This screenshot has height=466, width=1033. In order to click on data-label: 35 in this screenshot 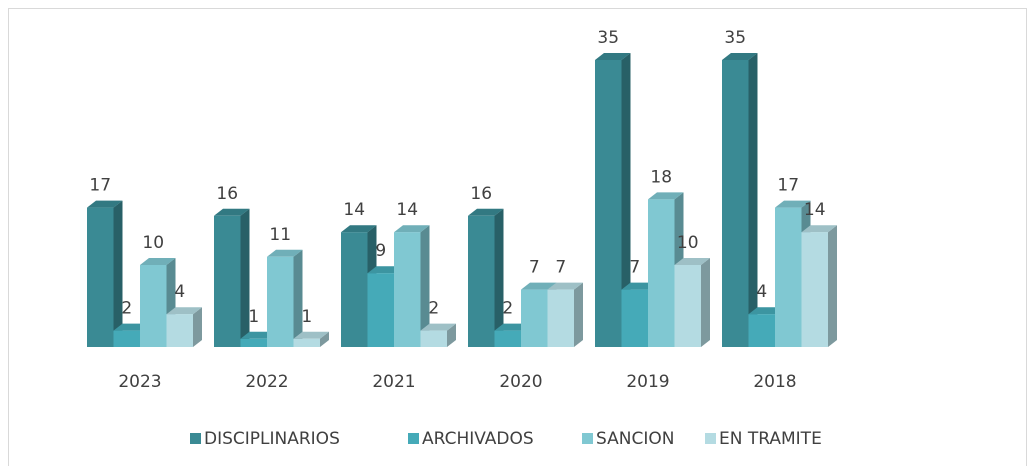, I will do `click(735, 38)`.